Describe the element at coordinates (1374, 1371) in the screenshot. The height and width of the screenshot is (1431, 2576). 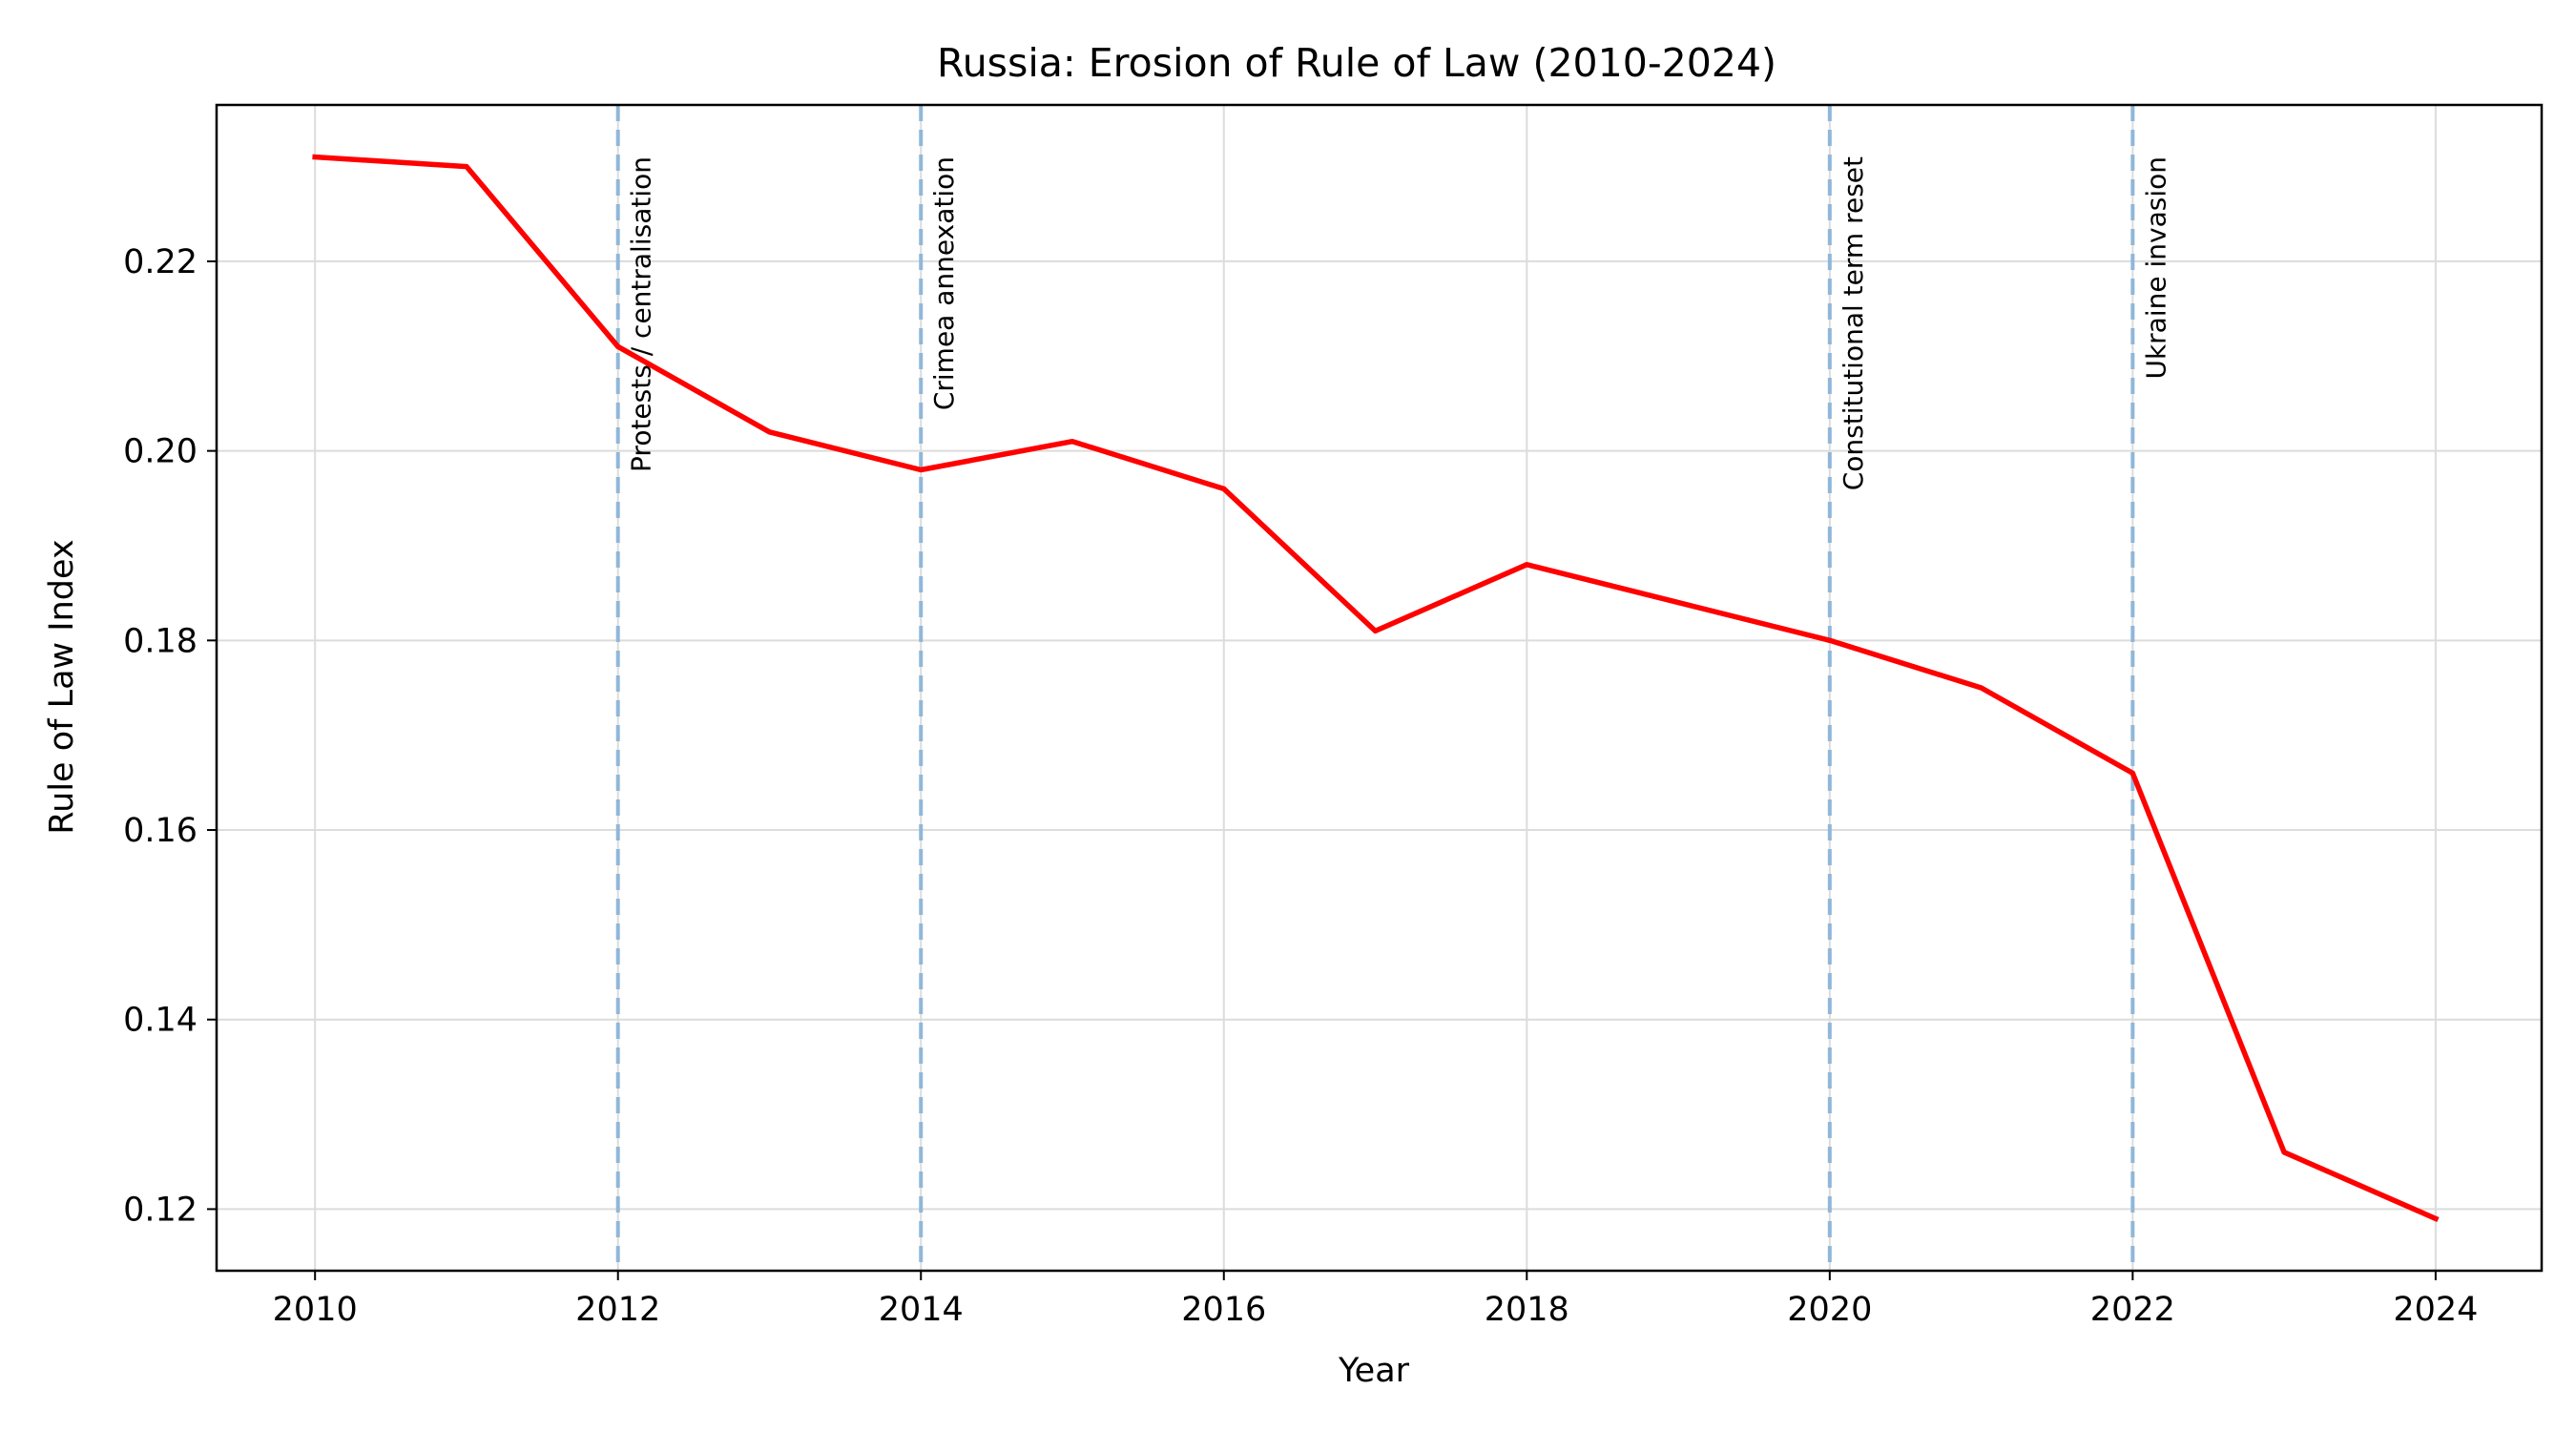
I see `x-axis-label: Year` at that location.